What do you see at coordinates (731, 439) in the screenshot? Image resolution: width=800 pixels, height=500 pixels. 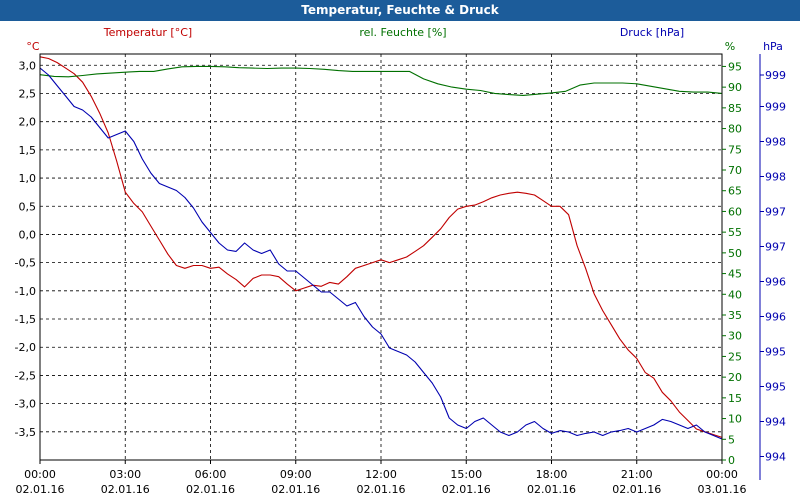 I see `humidity-tick-label: 5` at bounding box center [731, 439].